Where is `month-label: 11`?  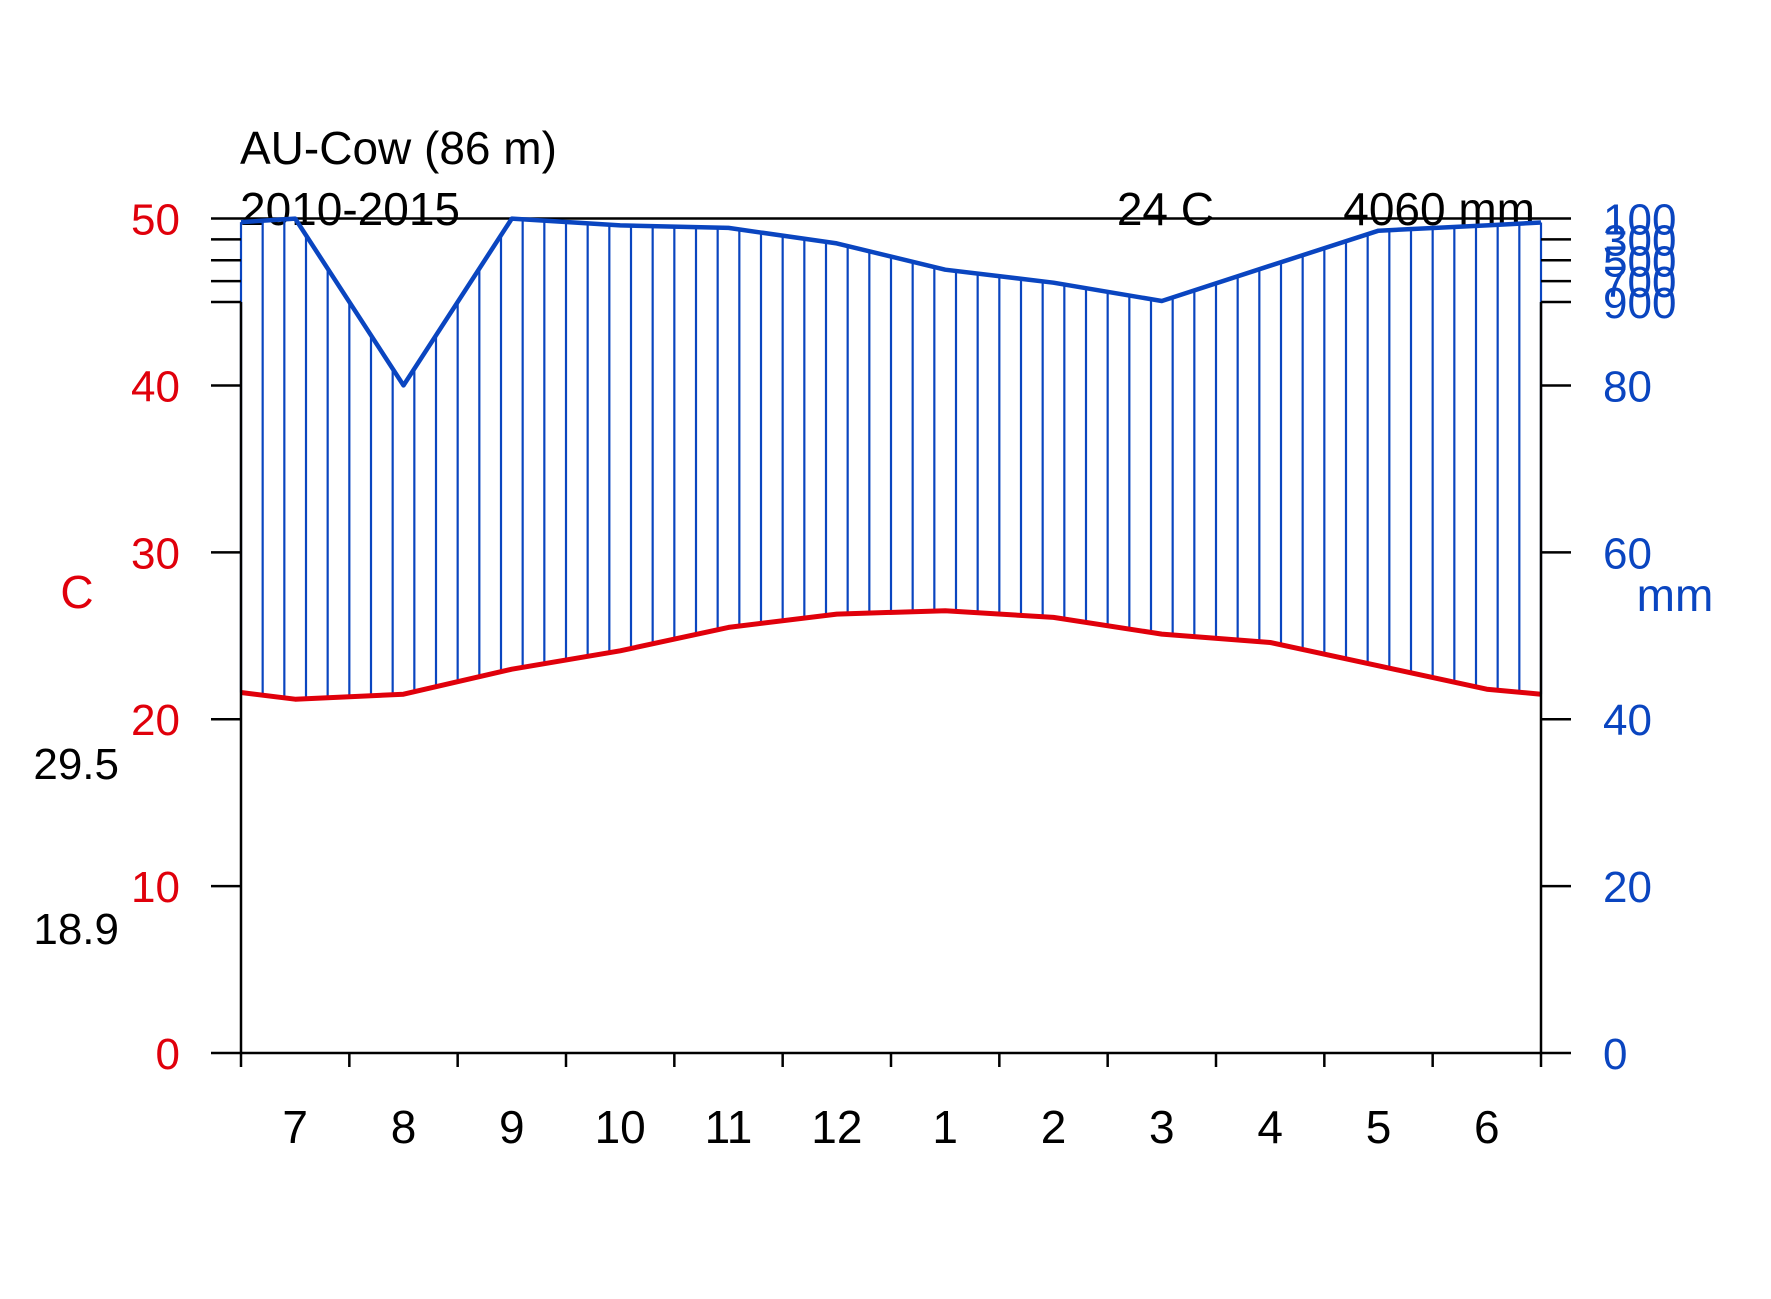 month-label: 11 is located at coordinates (729, 1127).